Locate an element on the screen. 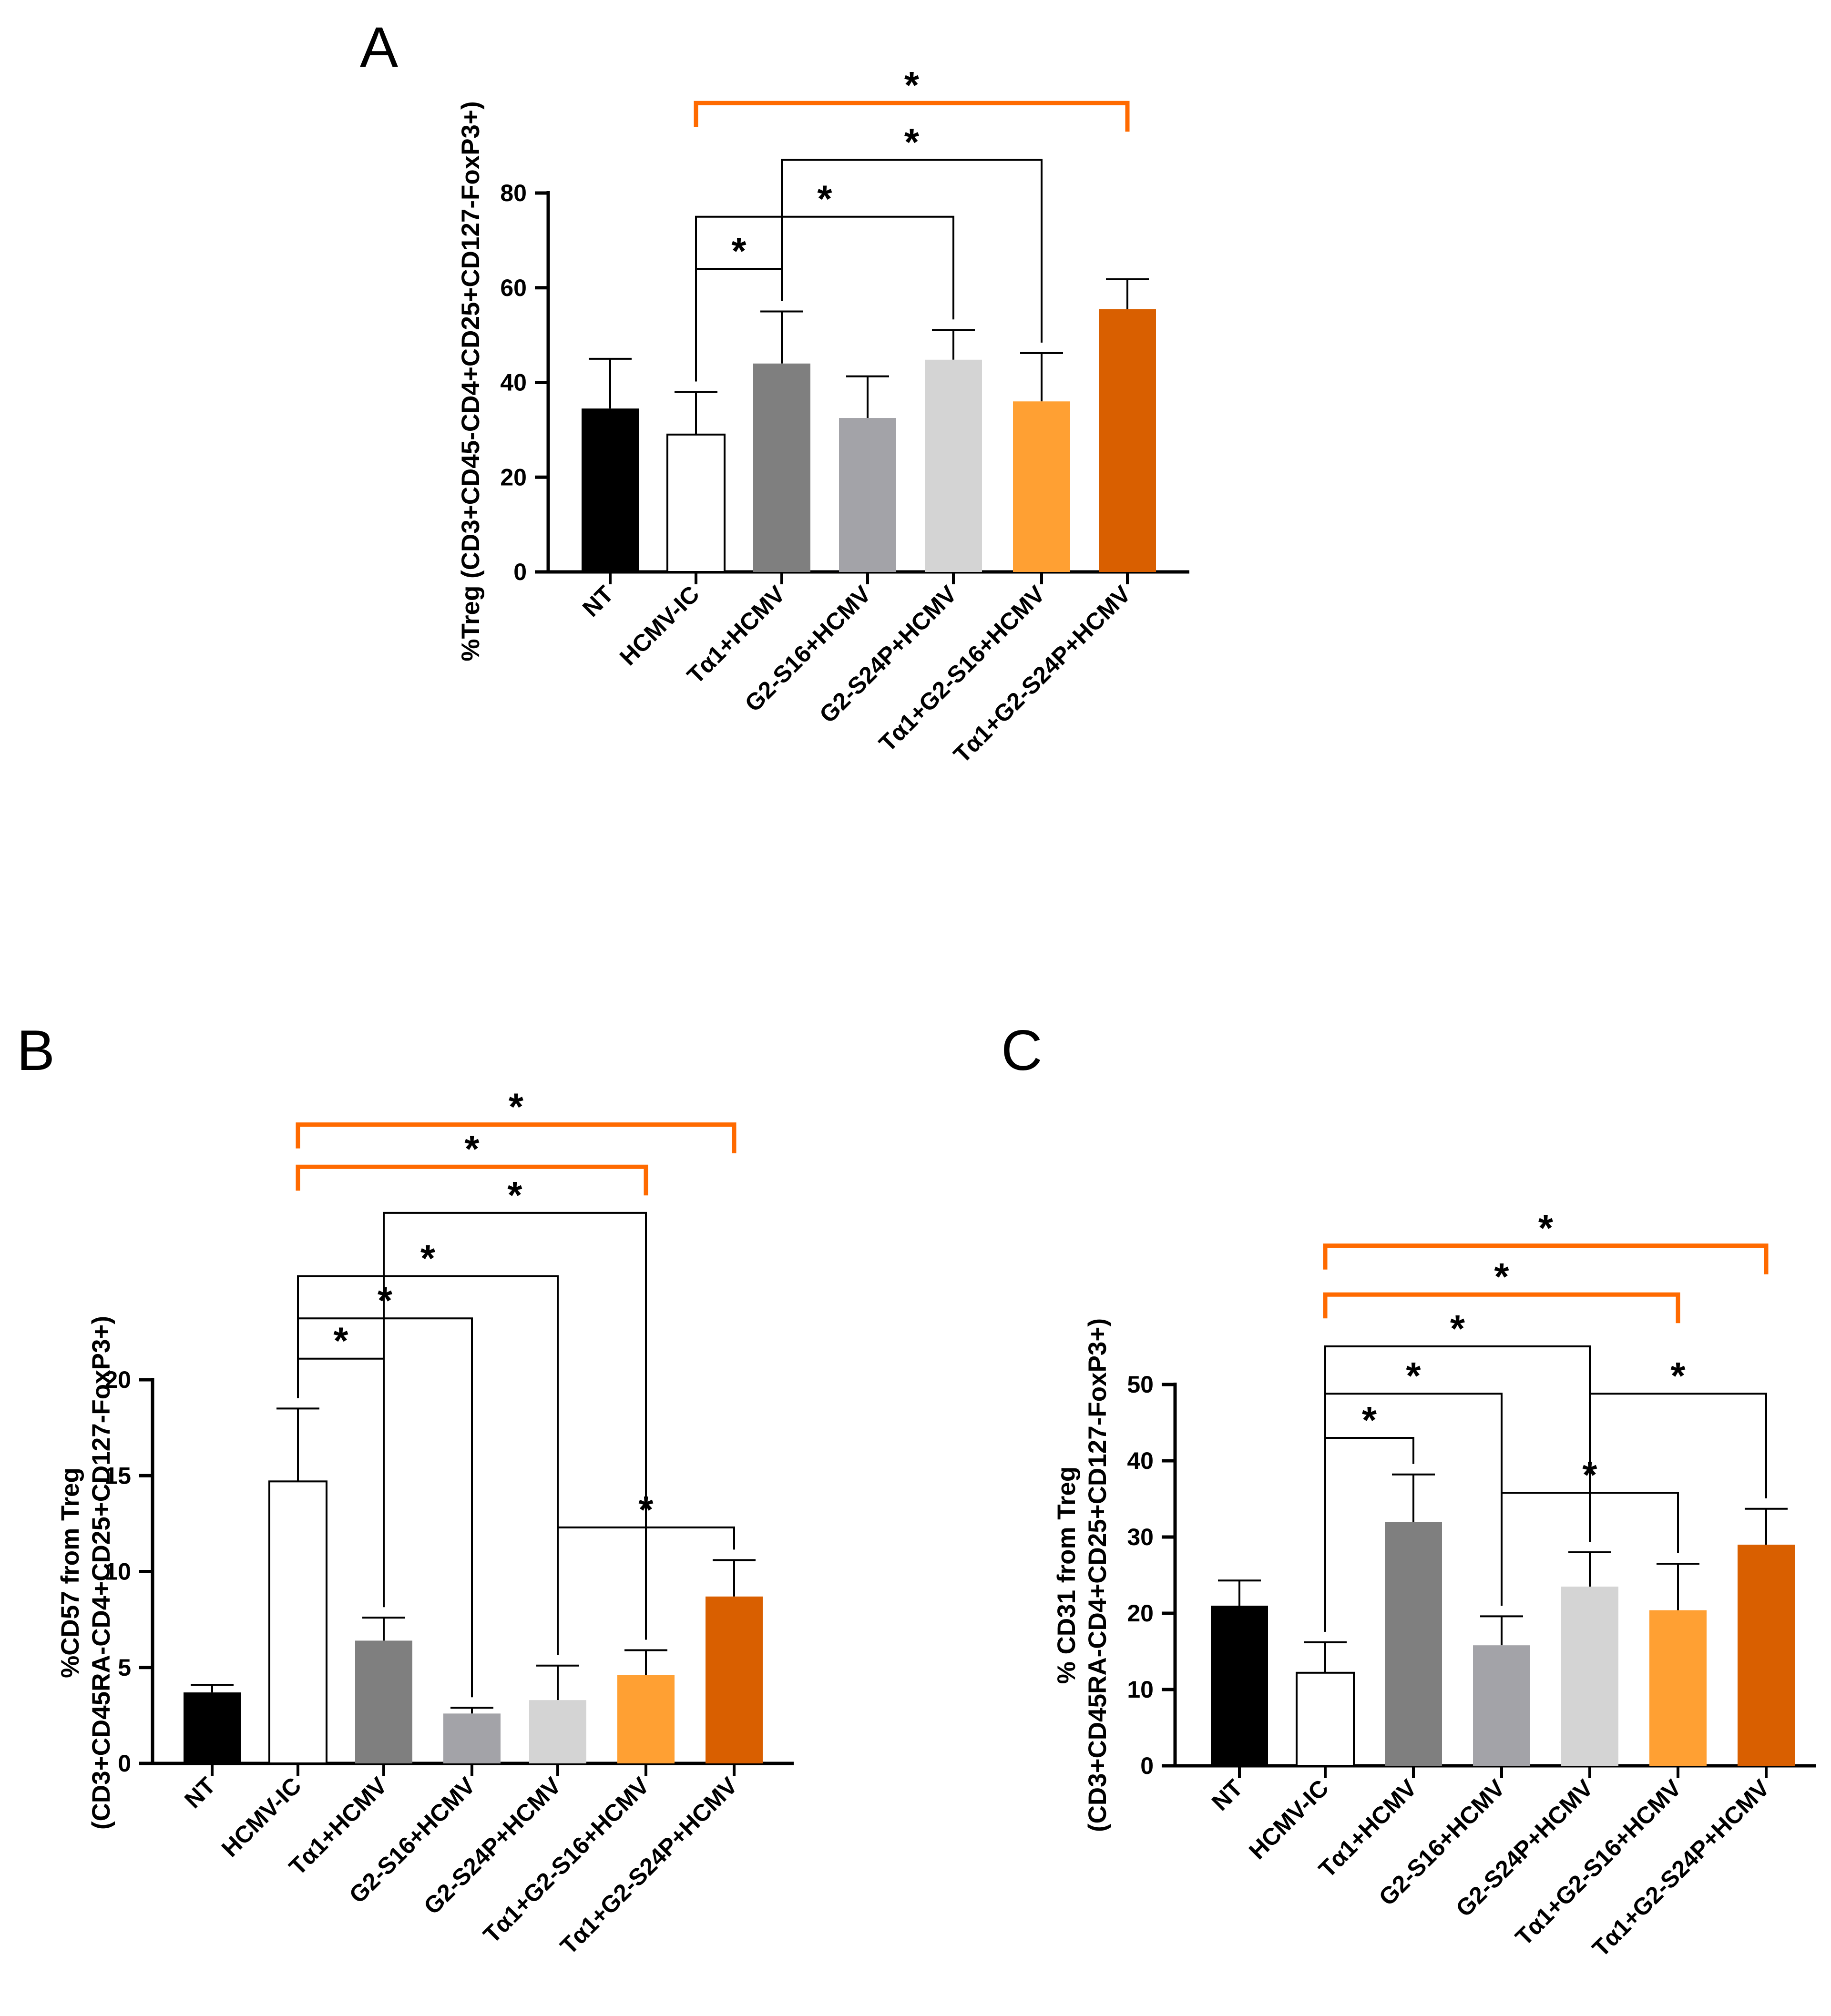 This screenshot has width=1831, height=2016. panel-letter: B is located at coordinates (36, 1050).